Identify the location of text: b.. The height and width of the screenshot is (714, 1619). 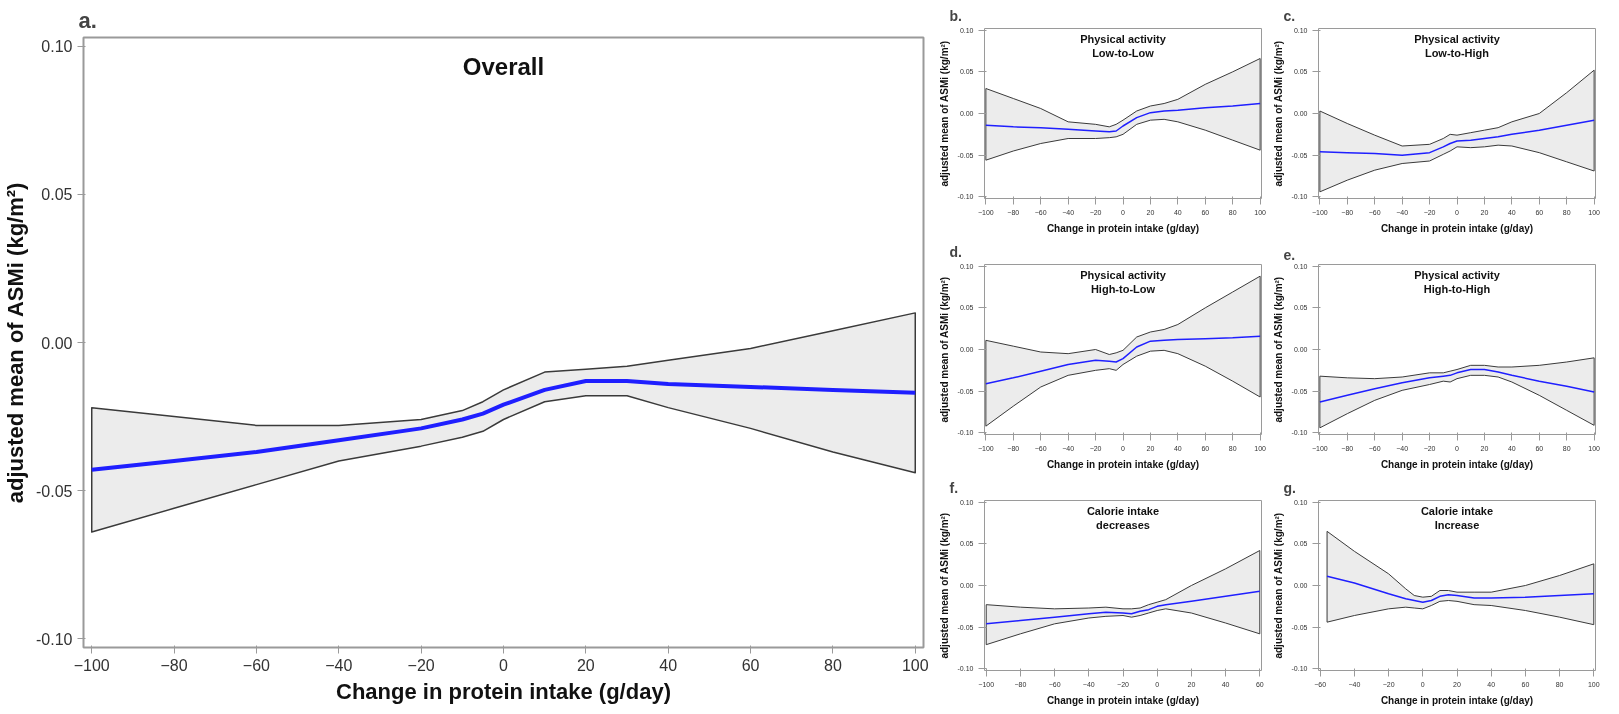
(955, 15).